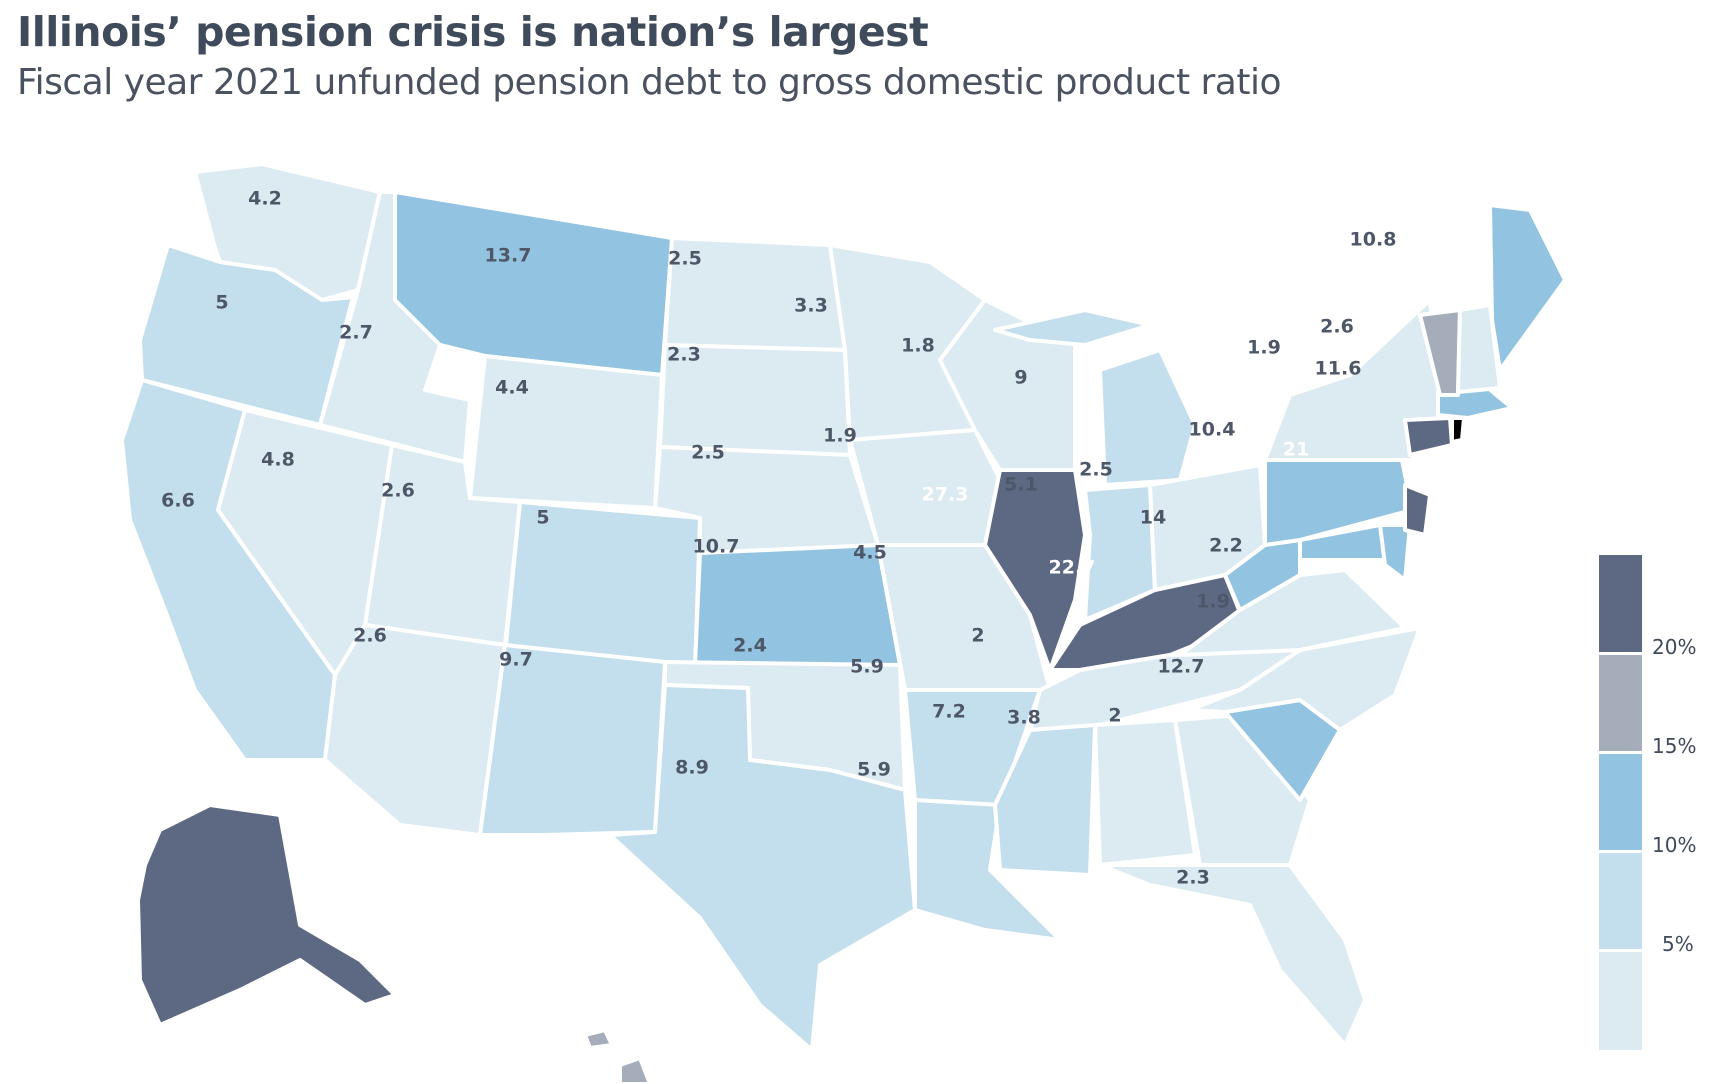  I want to click on legend-tick-10: 10%, so click(1674, 845).